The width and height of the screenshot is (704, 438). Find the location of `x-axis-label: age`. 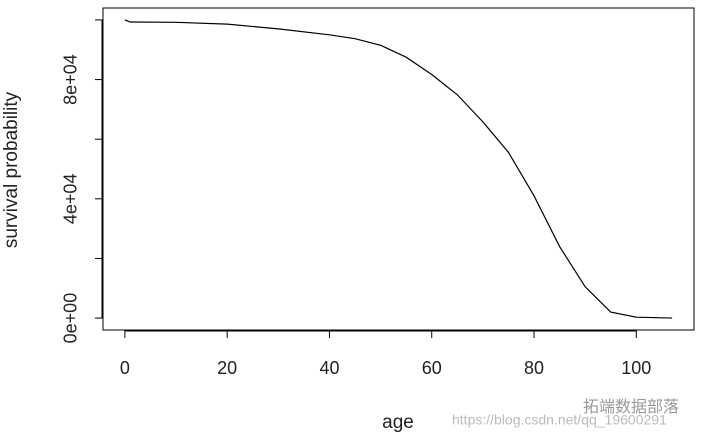

x-axis-label: age is located at coordinates (398, 422).